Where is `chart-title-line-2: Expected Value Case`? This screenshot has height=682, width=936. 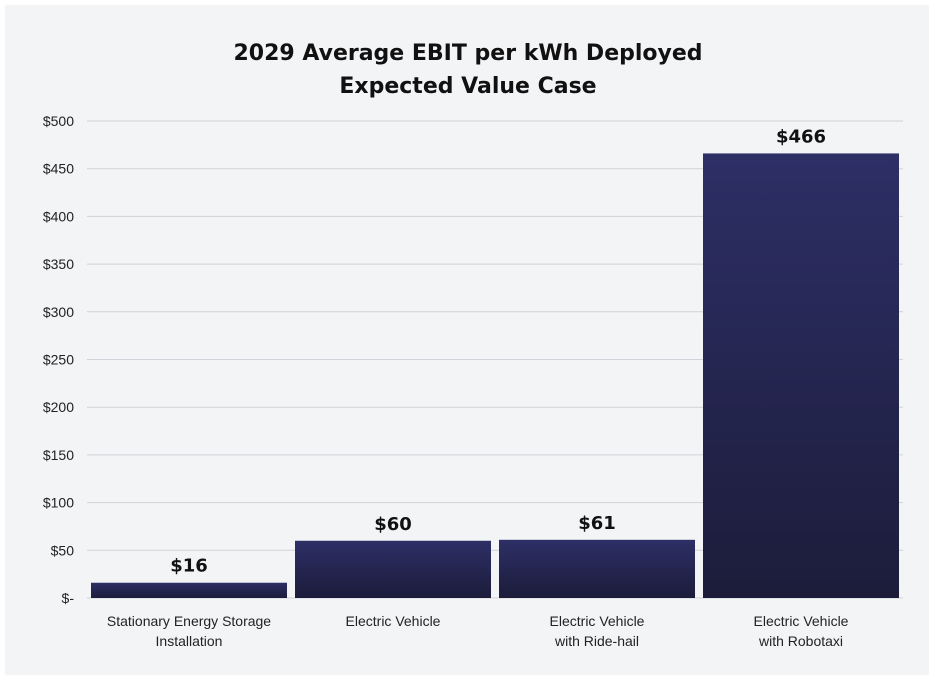 chart-title-line-2: Expected Value Case is located at coordinates (467, 86).